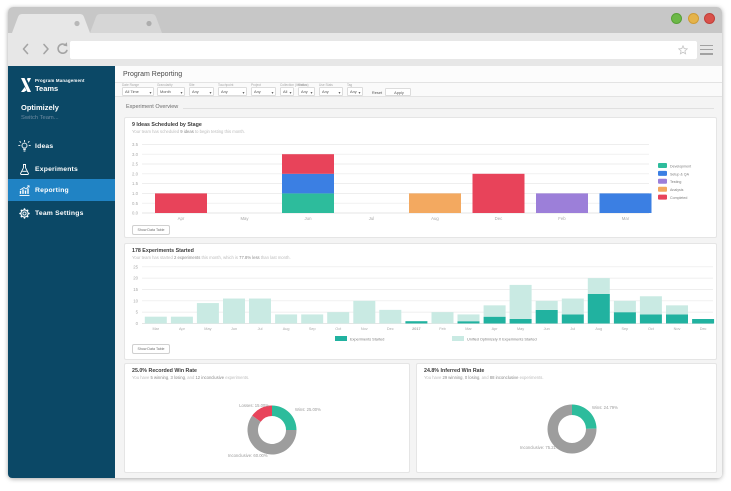  I want to click on svg-text: Development, so click(680, 166).